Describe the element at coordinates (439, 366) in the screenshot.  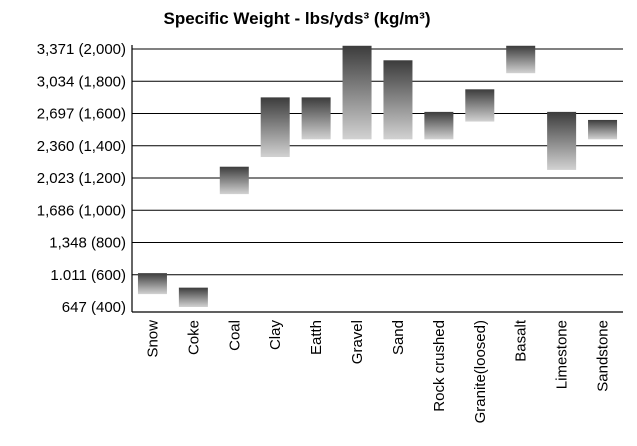
I see `x-tick-label: Rock crushed` at that location.